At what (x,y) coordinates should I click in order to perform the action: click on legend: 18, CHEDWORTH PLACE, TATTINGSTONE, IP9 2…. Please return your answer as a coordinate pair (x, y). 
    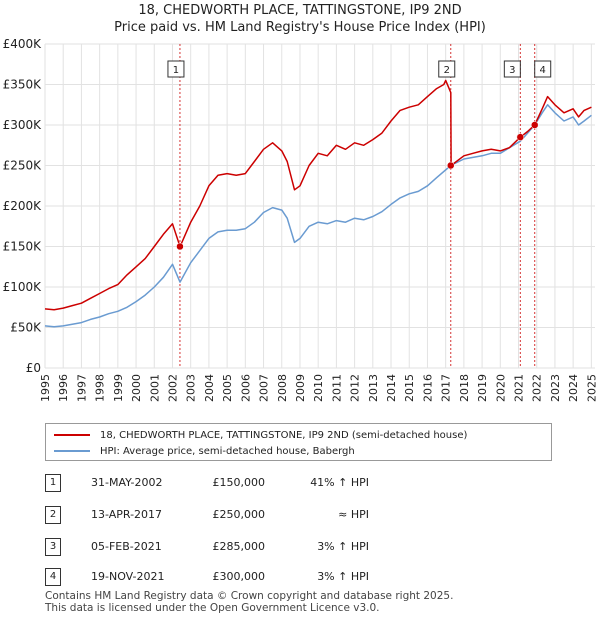
    Looking at the image, I should click on (298, 442).